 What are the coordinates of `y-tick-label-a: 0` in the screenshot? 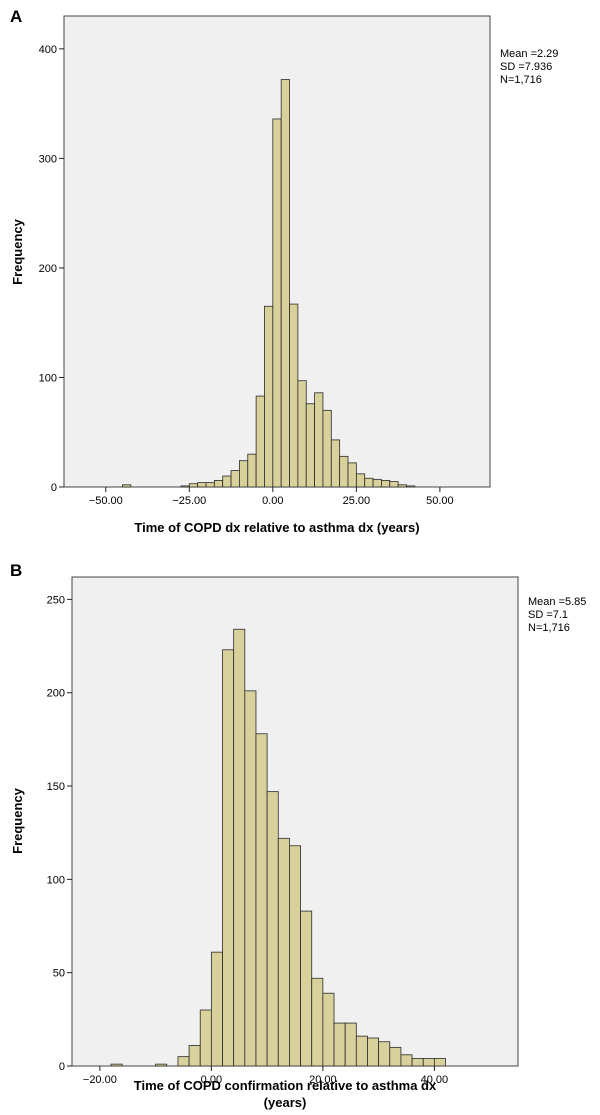 It's located at (54, 488).